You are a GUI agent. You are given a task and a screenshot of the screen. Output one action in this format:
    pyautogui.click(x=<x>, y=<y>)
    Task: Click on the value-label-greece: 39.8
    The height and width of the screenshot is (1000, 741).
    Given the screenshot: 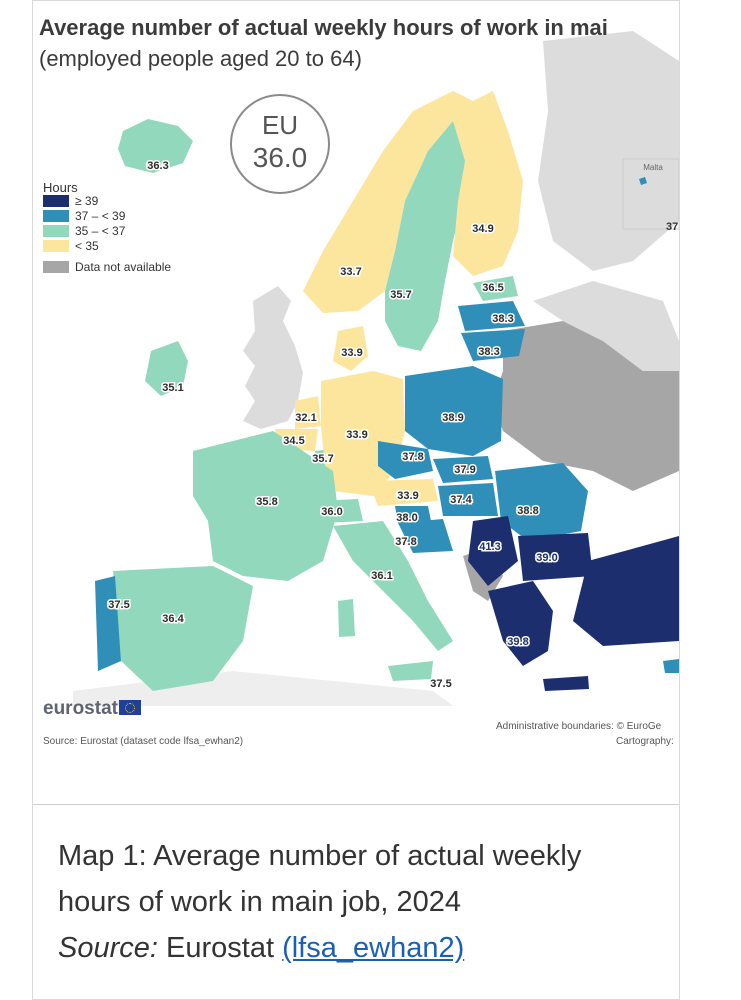 What is the action you would take?
    pyautogui.click(x=517, y=642)
    